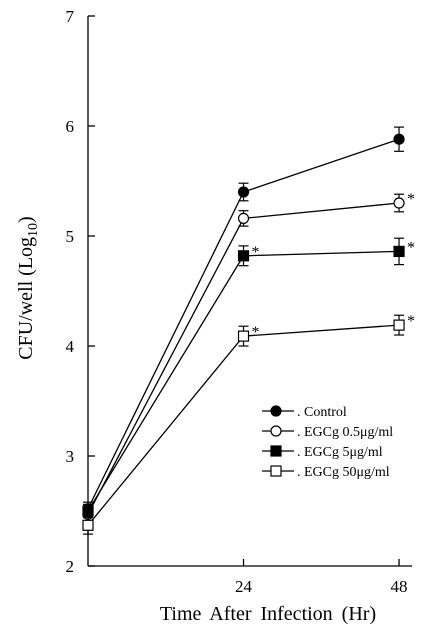 The image size is (435, 632). I want to click on x-tick-label: 48, so click(399, 586).